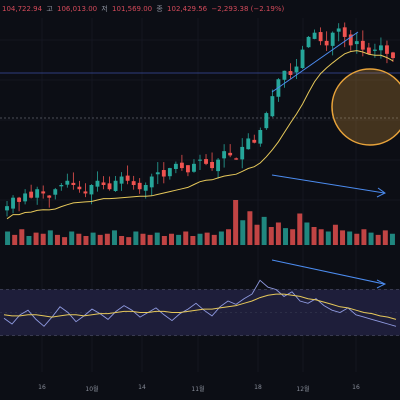  I want to click on x-tick-label: 14, so click(142, 387).